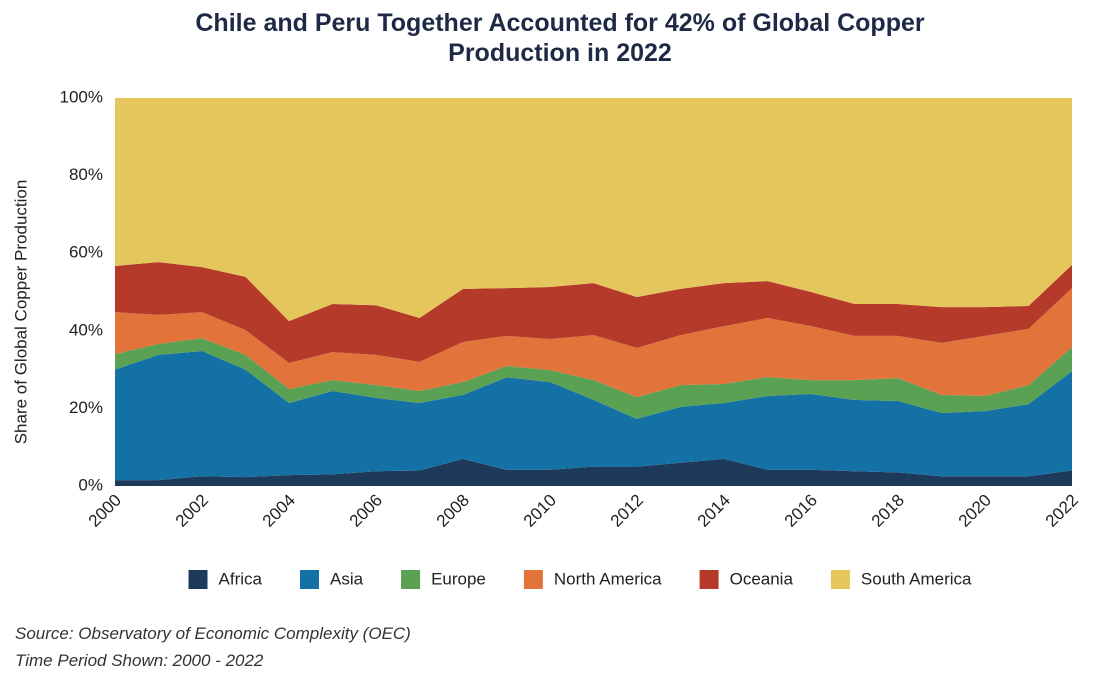  Describe the element at coordinates (888, 511) in the screenshot. I see `x-tick-label: 2018` at that location.